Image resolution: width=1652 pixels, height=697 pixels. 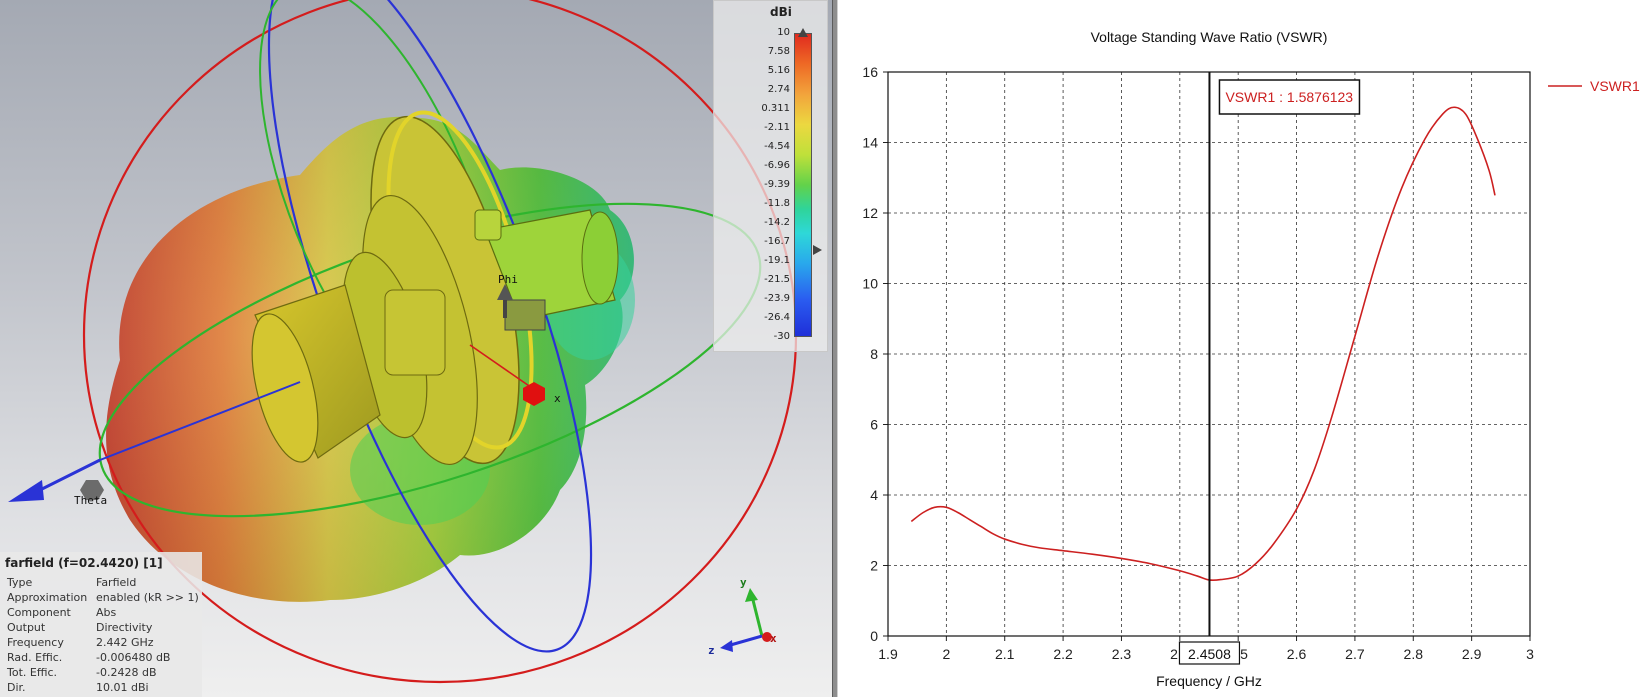 What do you see at coordinates (1414, 654) in the screenshot?
I see `x-tick-label: 2.8` at bounding box center [1414, 654].